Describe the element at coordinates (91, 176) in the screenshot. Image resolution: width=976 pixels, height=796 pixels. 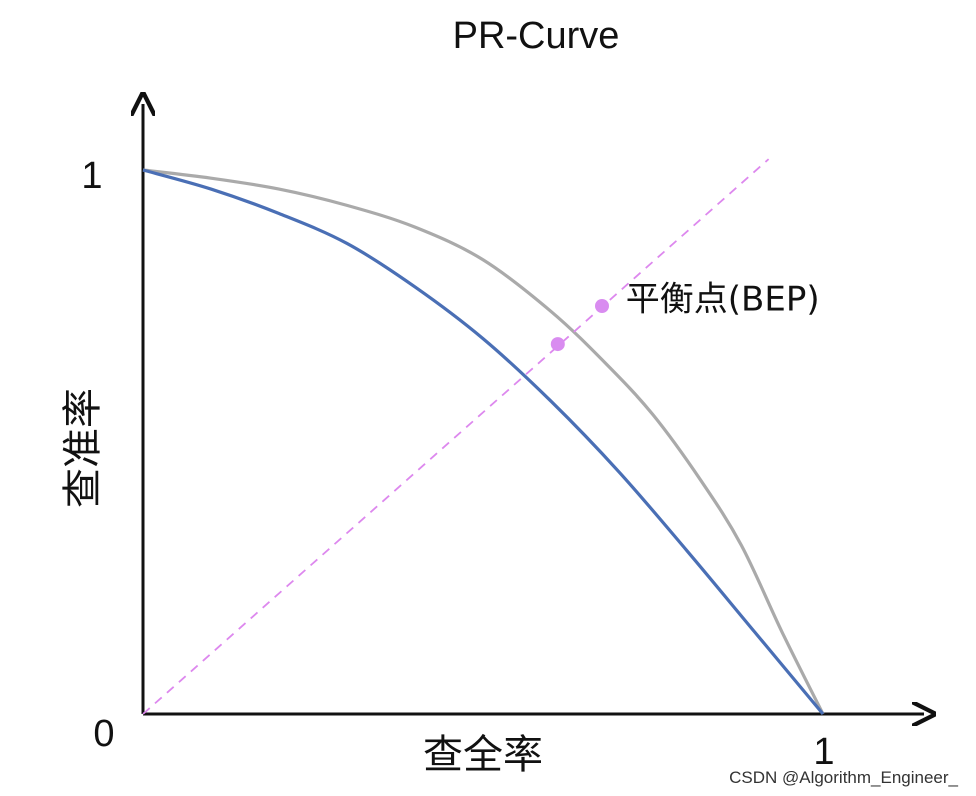
I see `y-tick-label: 1` at that location.